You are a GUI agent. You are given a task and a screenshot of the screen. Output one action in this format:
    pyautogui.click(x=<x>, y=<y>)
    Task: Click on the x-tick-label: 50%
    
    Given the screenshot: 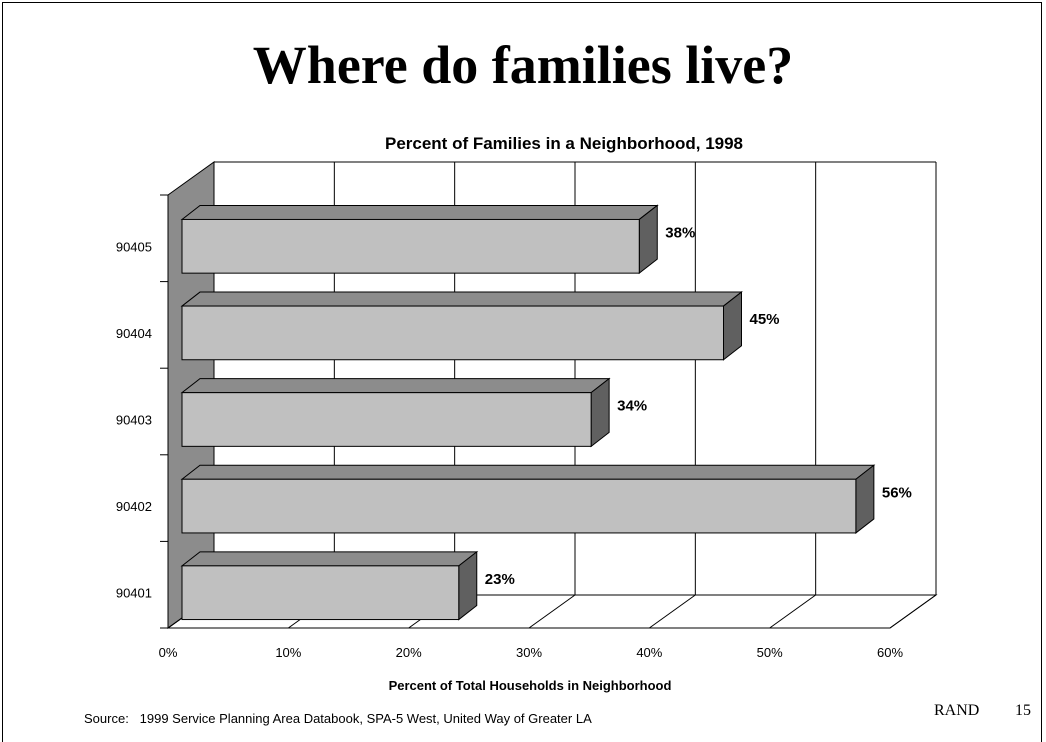 What is the action you would take?
    pyautogui.click(x=770, y=652)
    